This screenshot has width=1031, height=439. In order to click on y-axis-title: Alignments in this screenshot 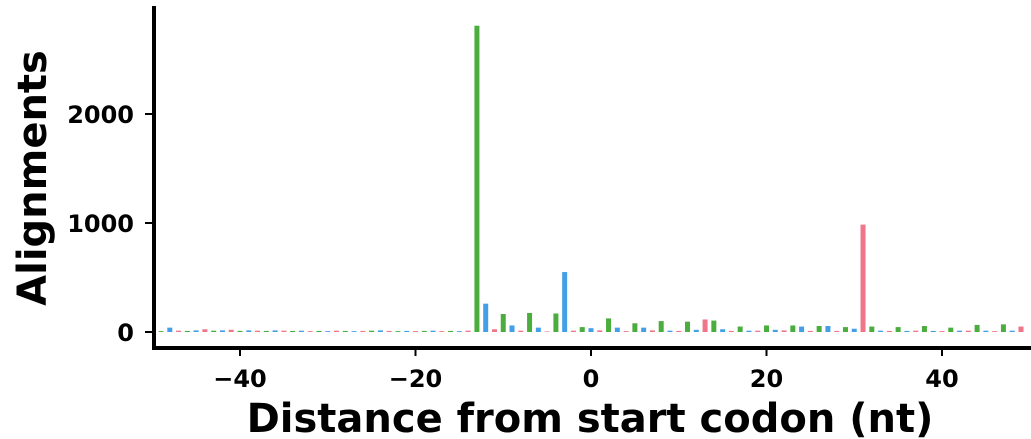, I will do `click(33, 178)`.